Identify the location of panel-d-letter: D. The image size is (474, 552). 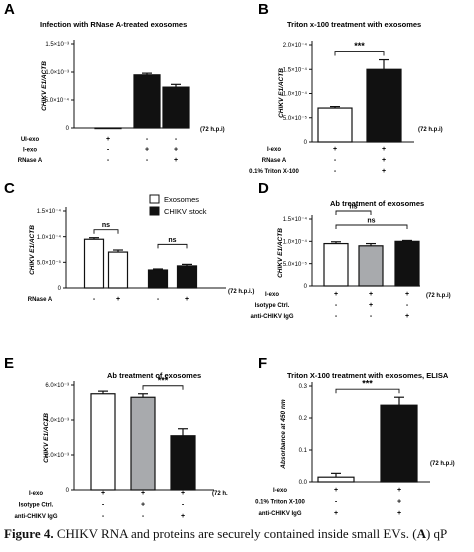
(263, 188).